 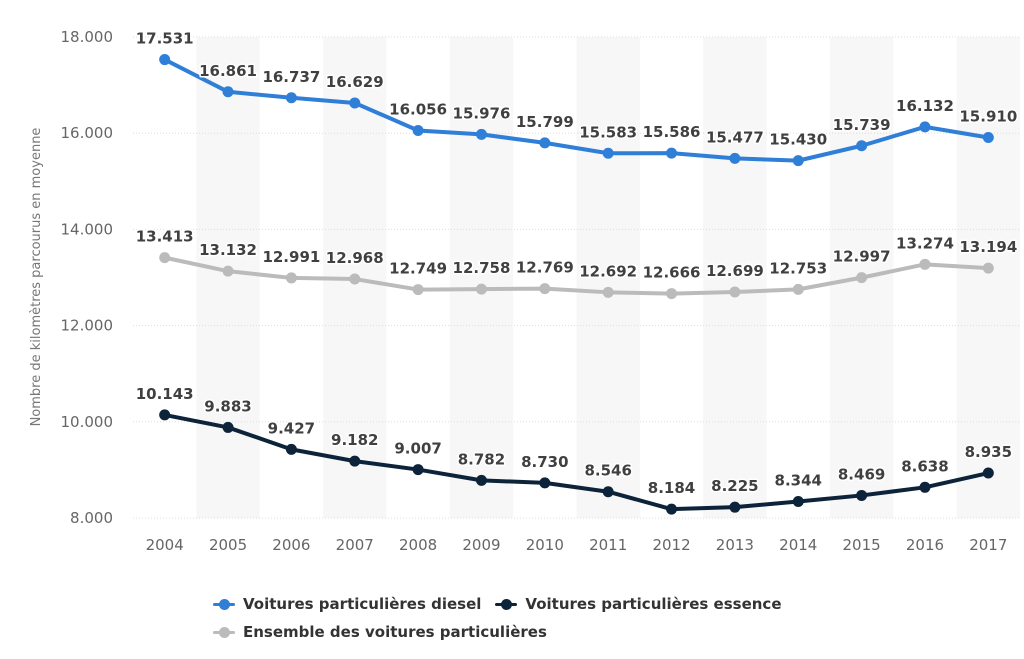 I want to click on x-tick-label: 2015, so click(x=862, y=545).